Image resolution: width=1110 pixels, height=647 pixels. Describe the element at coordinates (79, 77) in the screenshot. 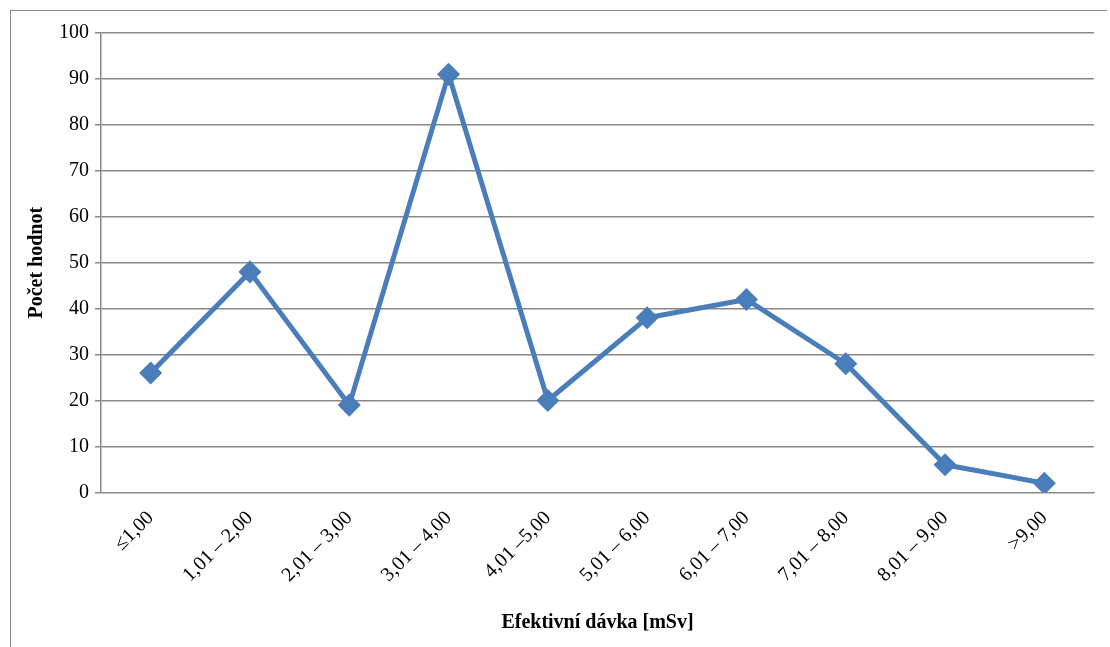

I see `y-tick-label: 90` at that location.